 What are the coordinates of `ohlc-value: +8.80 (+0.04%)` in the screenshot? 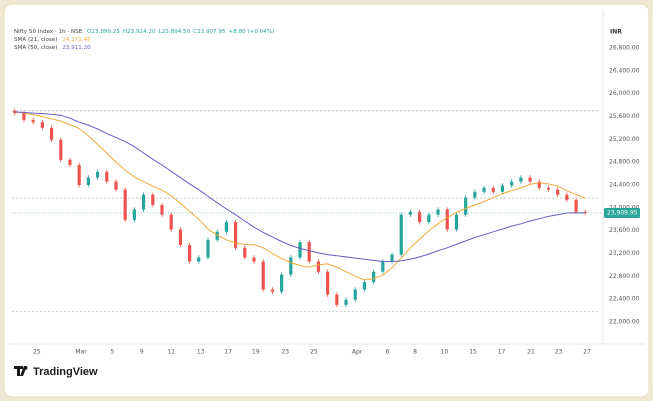 It's located at (252, 32).